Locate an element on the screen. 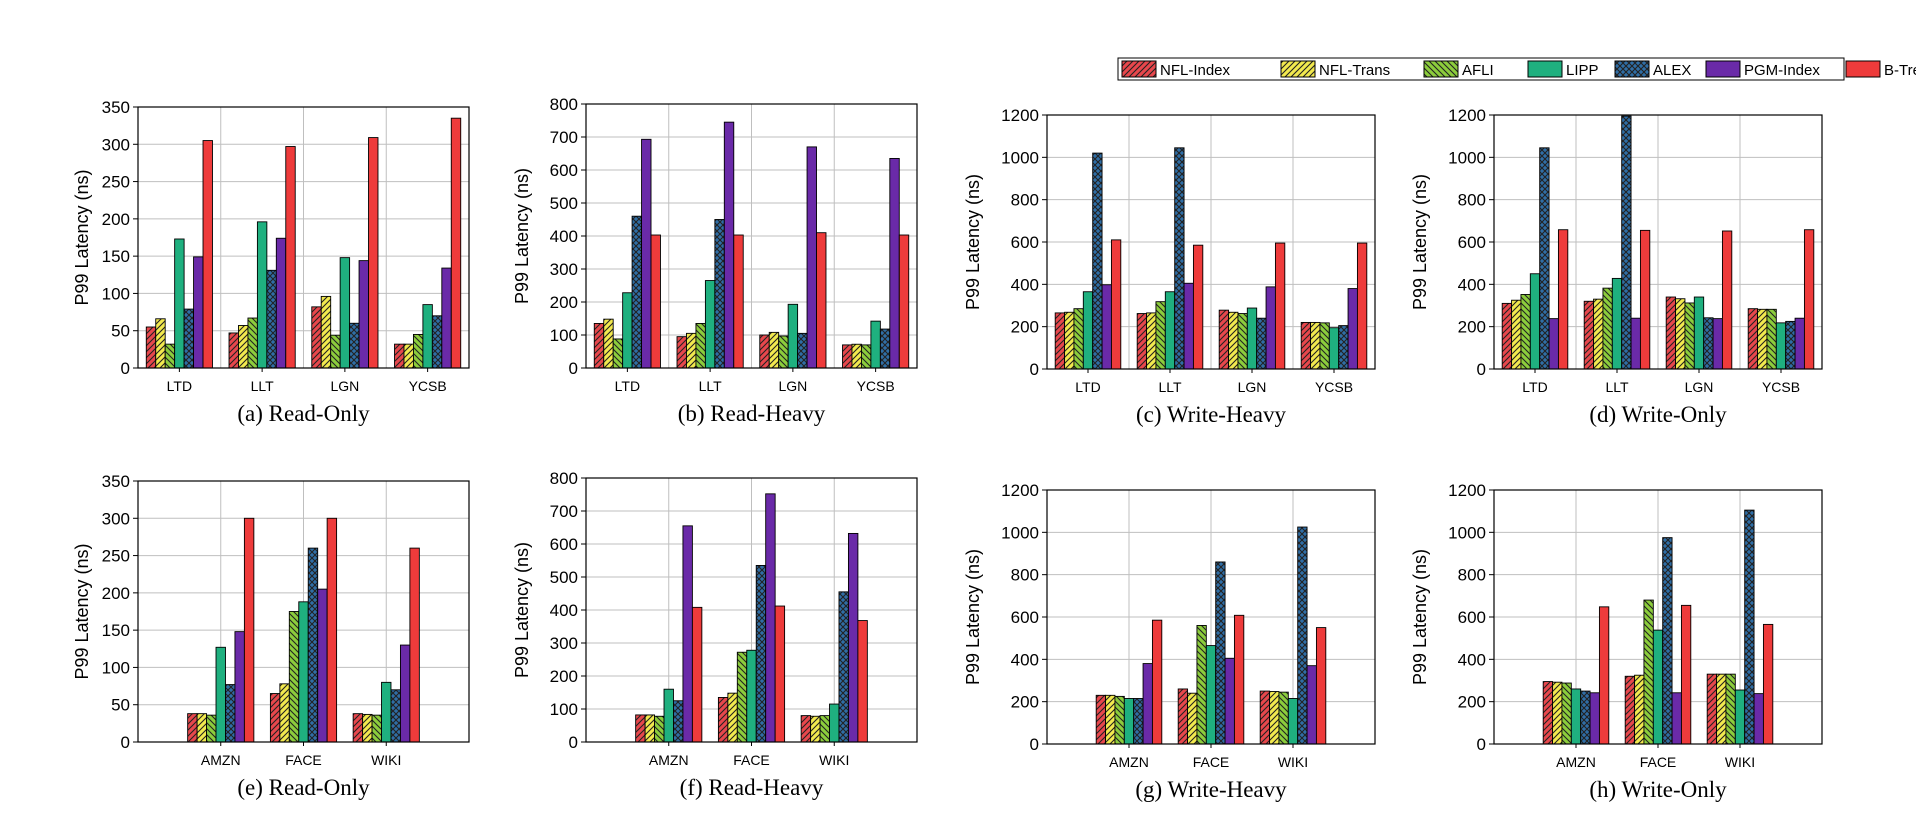 This screenshot has width=1916, height=821. bar-nfl-trans-wiki is located at coordinates (1721, 709).